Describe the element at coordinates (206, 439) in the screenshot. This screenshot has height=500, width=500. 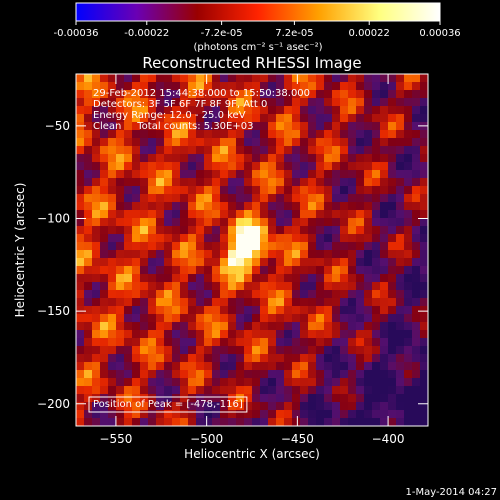
I see `x-tick-label: −500` at that location.